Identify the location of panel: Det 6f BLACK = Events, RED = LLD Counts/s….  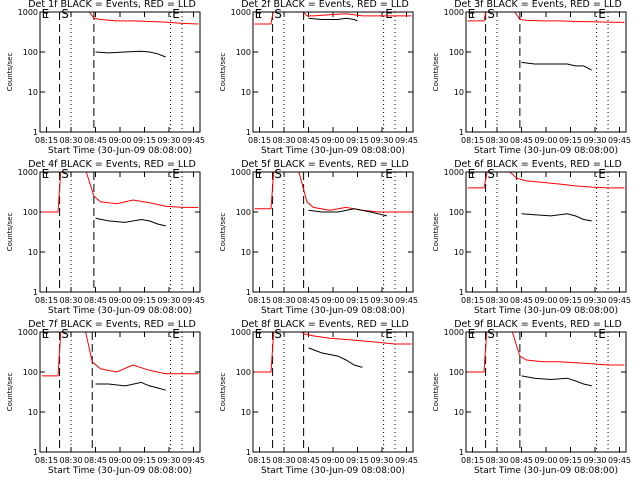
(531, 237).